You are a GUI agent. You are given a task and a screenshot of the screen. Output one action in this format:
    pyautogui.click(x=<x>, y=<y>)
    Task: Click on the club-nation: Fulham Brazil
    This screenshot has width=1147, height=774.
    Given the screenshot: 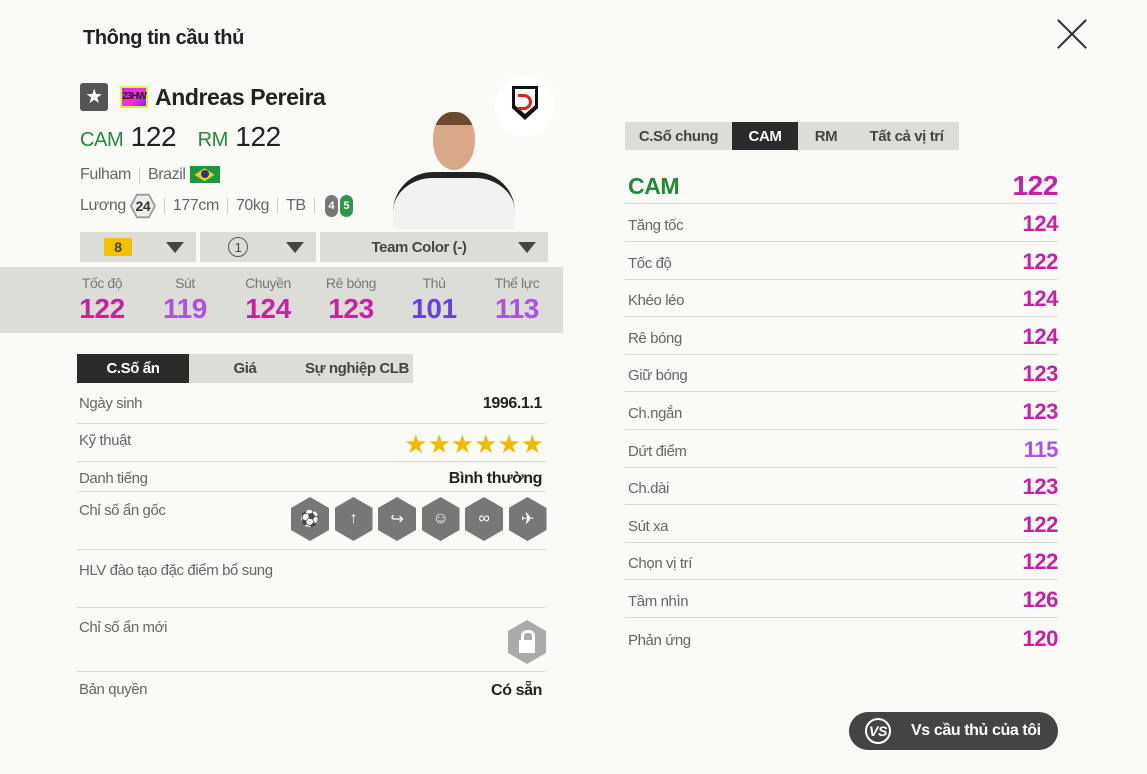 What is the action you would take?
    pyautogui.click(x=150, y=175)
    